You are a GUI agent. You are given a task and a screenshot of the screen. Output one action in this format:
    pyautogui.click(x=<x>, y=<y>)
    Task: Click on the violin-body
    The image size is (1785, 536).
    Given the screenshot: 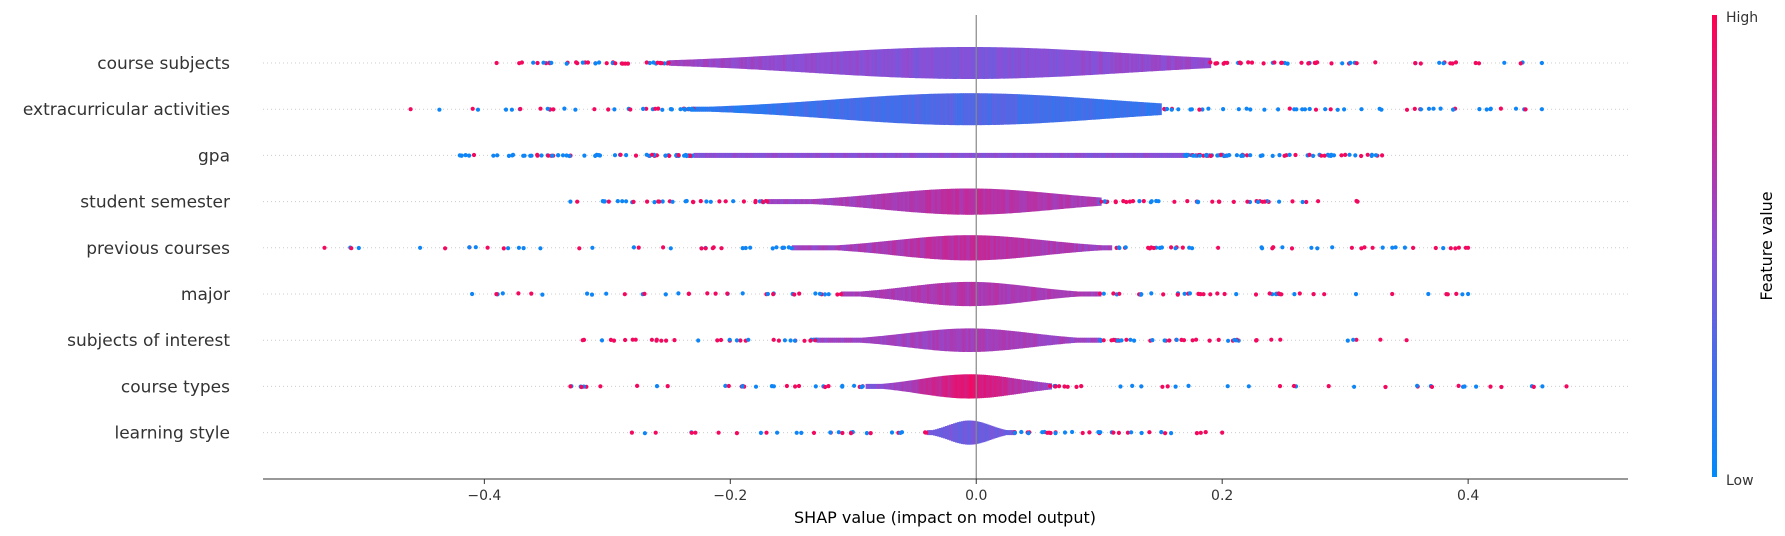 What is the action you would take?
    pyautogui.click(x=939, y=155)
    